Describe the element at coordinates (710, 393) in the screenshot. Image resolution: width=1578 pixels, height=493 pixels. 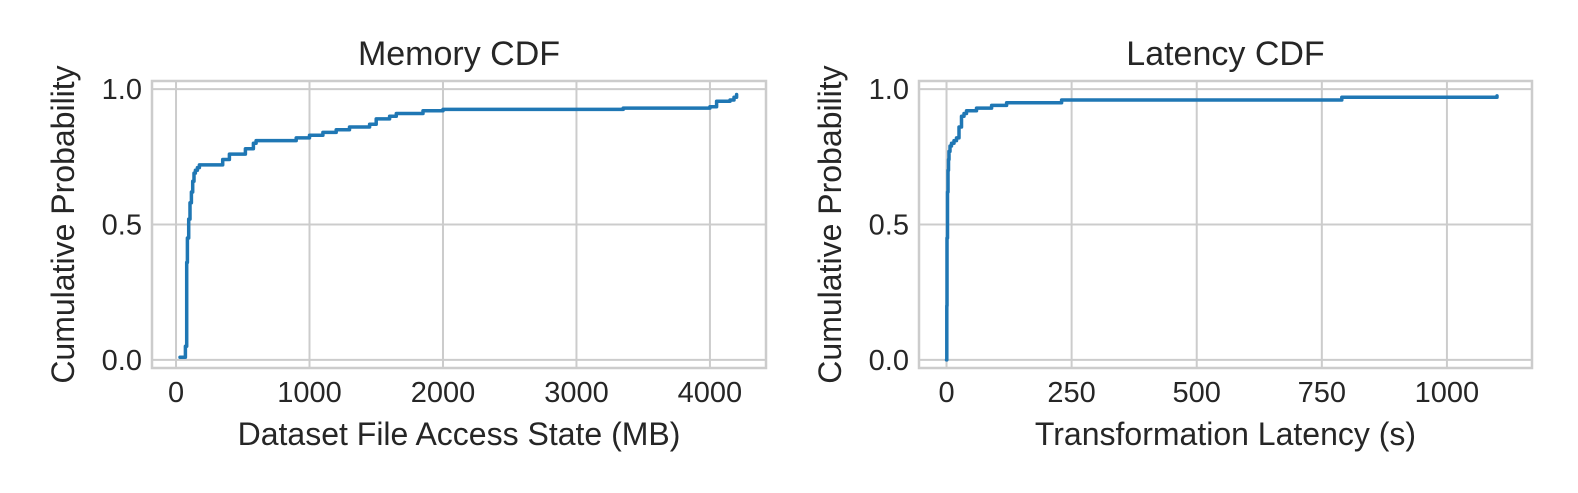
I see `x-tick-label: 4000` at that location.